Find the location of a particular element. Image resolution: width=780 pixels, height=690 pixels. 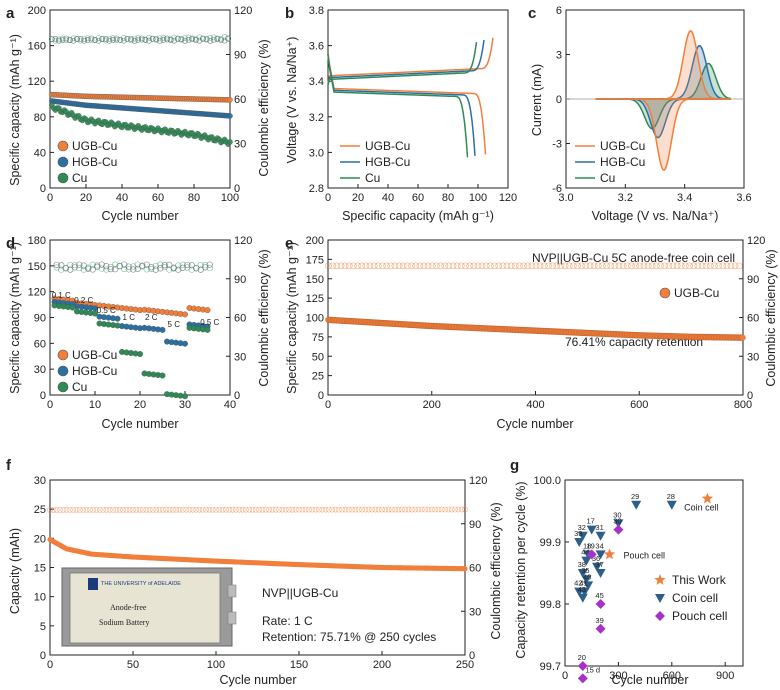

b-charge-curve-HGB-Cu is located at coordinates (406, 62).